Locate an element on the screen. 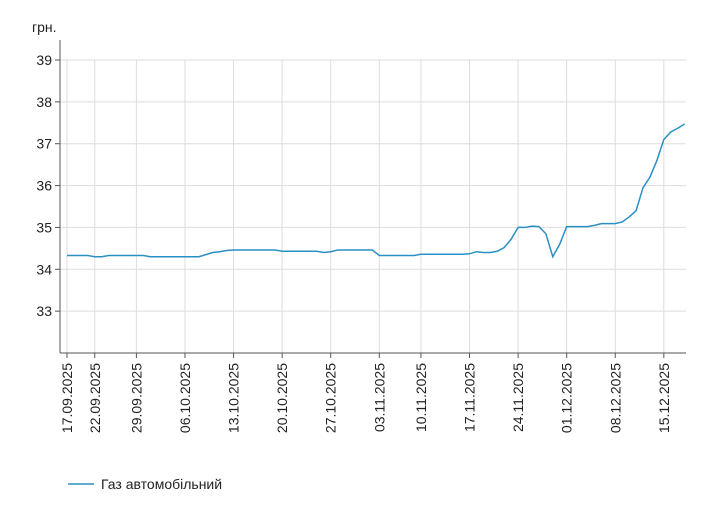 This screenshot has width=724, height=525. x-tick-label: 15.12.2025 is located at coordinates (664, 398).